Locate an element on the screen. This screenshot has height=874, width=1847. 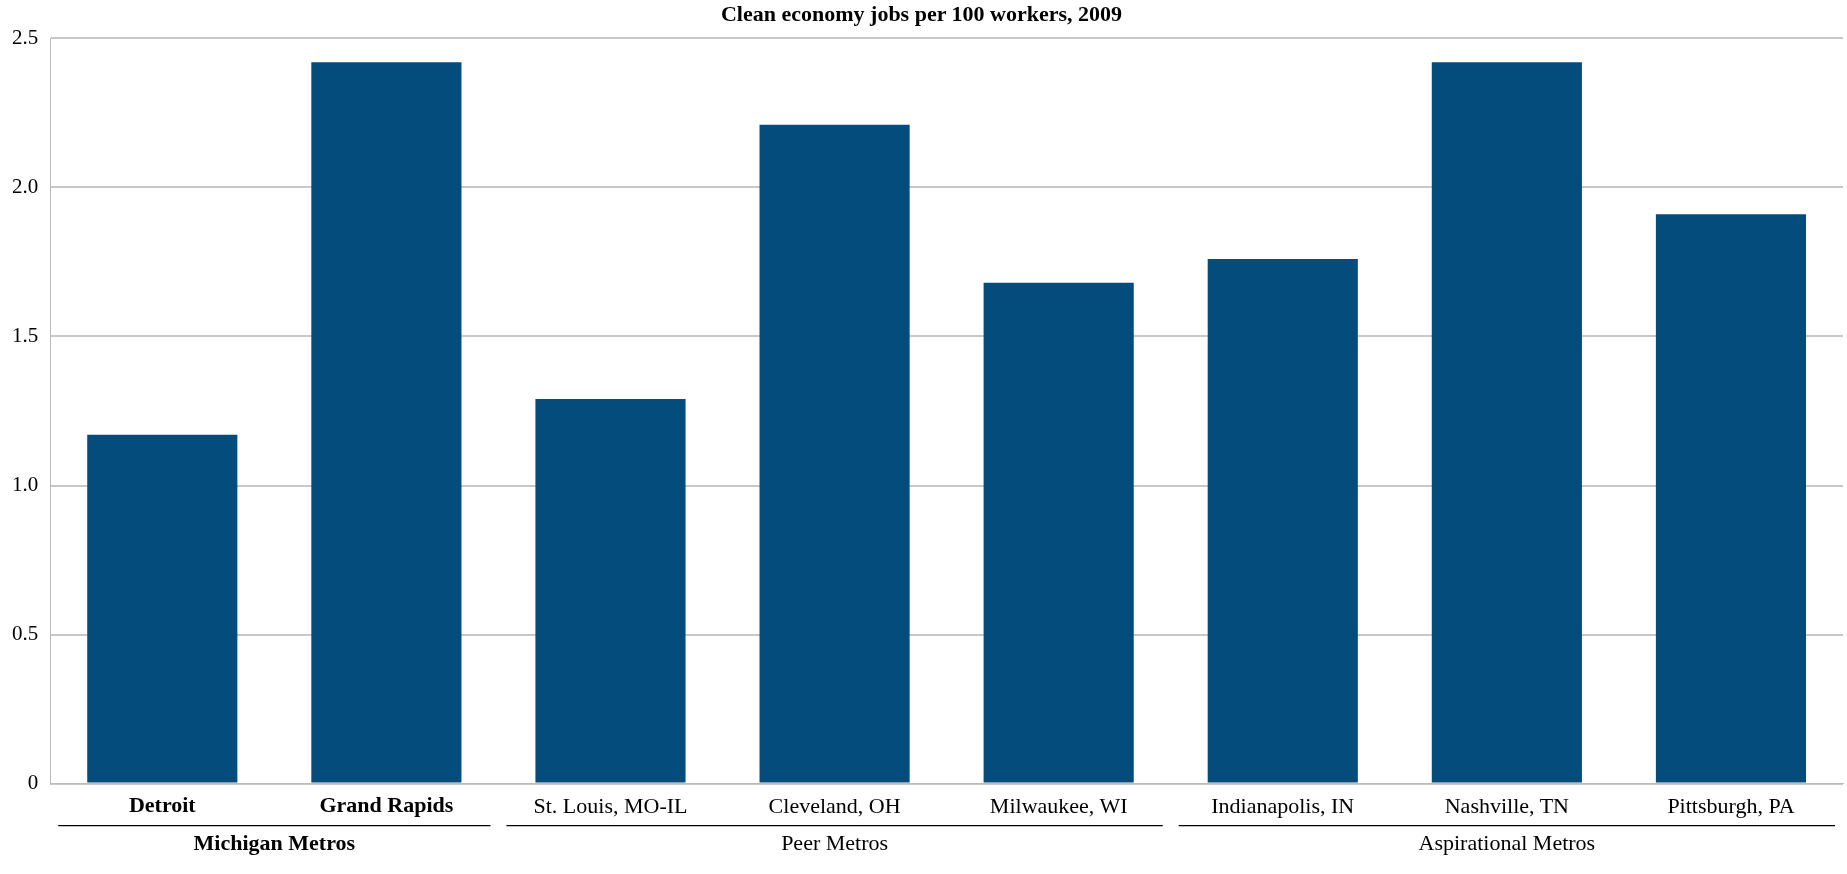
x-tick-label: Indianapolis, IN is located at coordinates (1283, 805).